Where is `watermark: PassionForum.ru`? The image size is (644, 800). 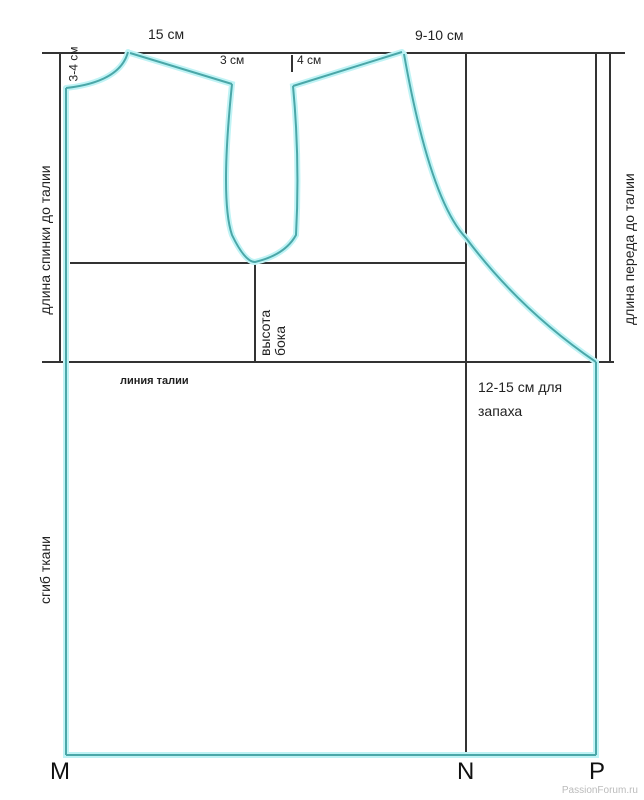 watermark: PassionForum.ru is located at coordinates (599, 790).